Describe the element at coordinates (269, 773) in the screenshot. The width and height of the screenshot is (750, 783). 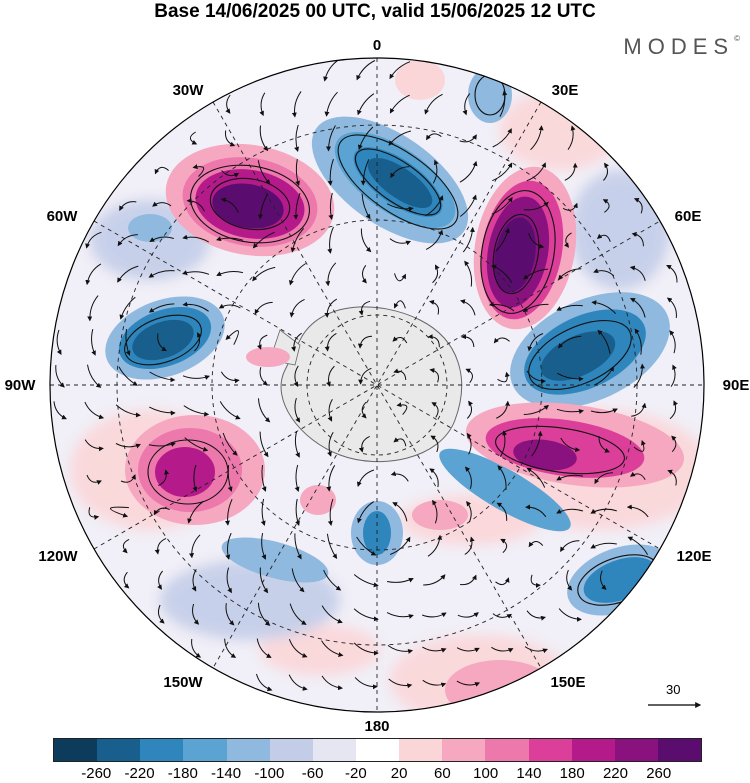
I see `colorbar-tick-label: -100` at that location.